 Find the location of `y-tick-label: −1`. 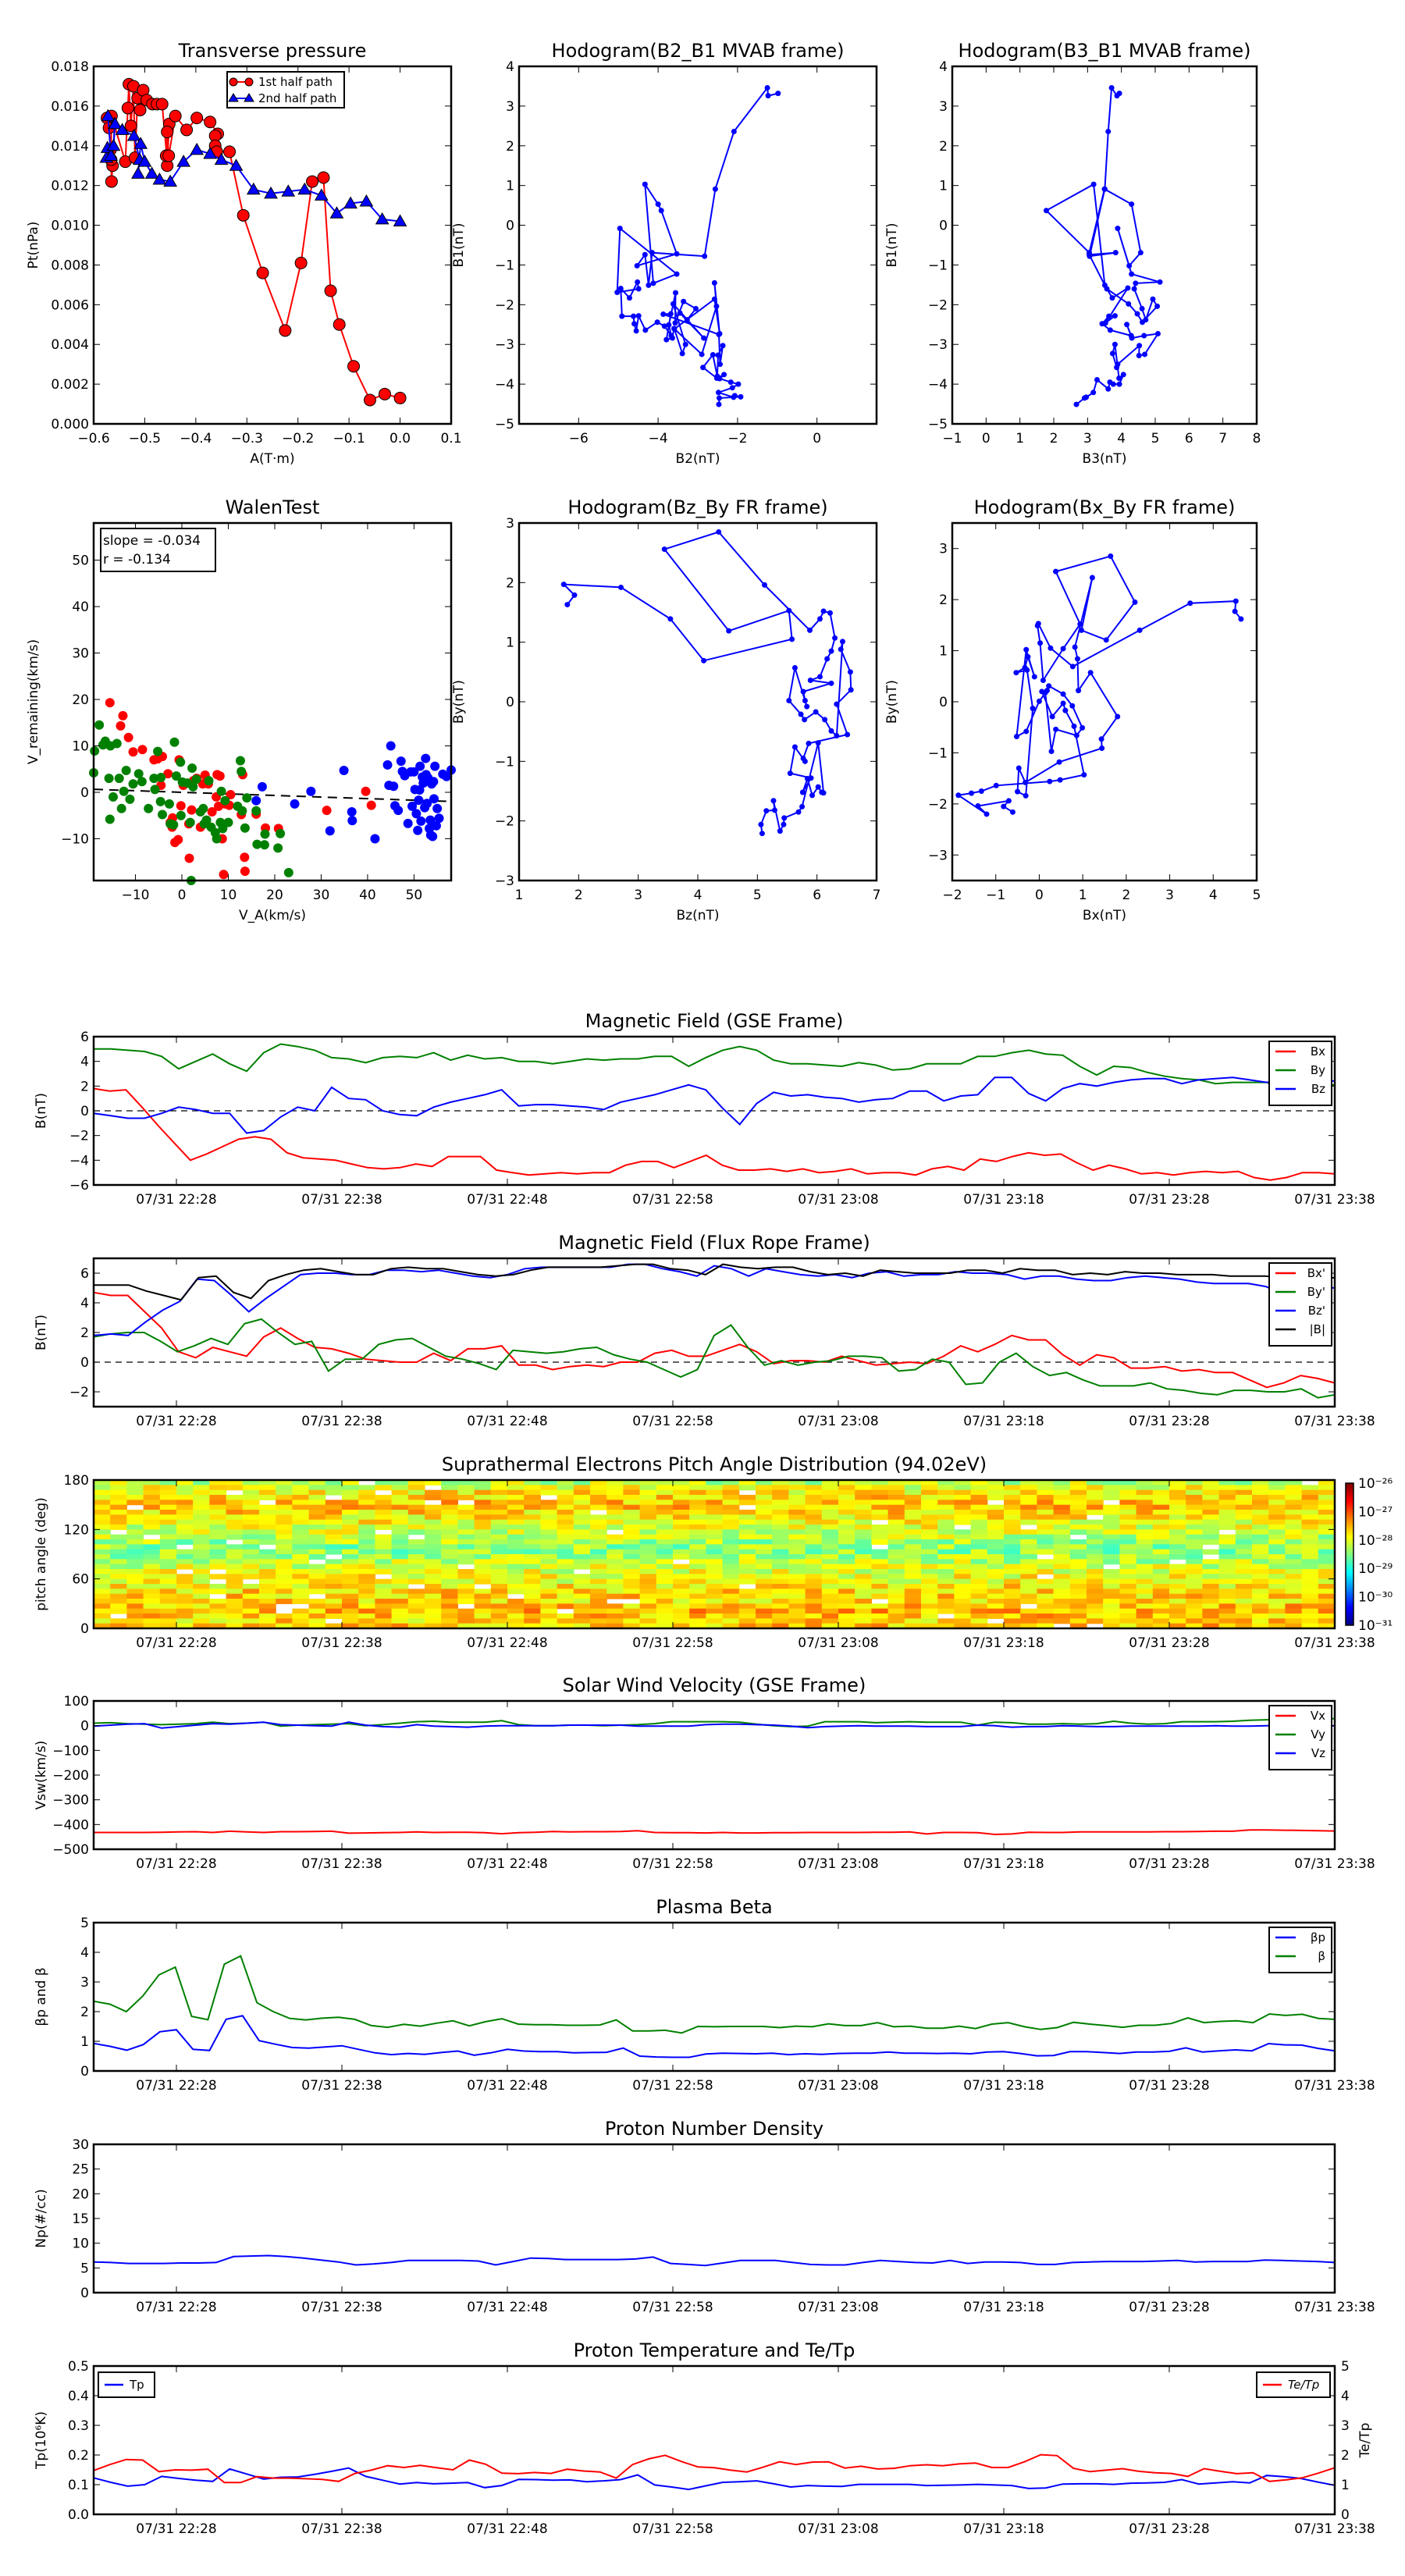

y-tick-label: −1 is located at coordinates (505, 265).